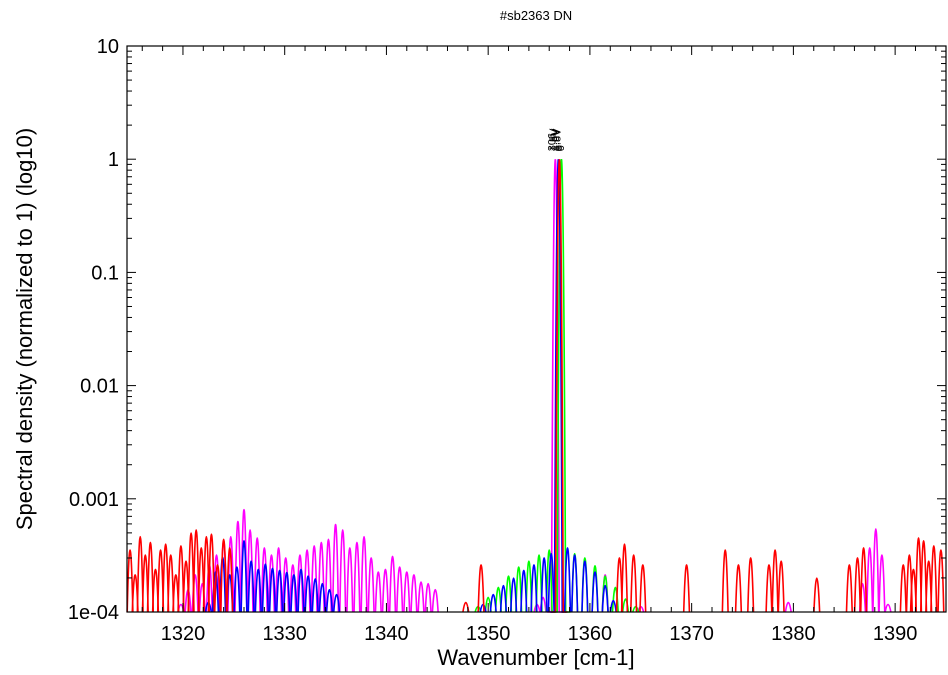 This screenshot has width=948, height=675. What do you see at coordinates (99, 387) in the screenshot?
I see `y-tick-label-2: 0.01` at bounding box center [99, 387].